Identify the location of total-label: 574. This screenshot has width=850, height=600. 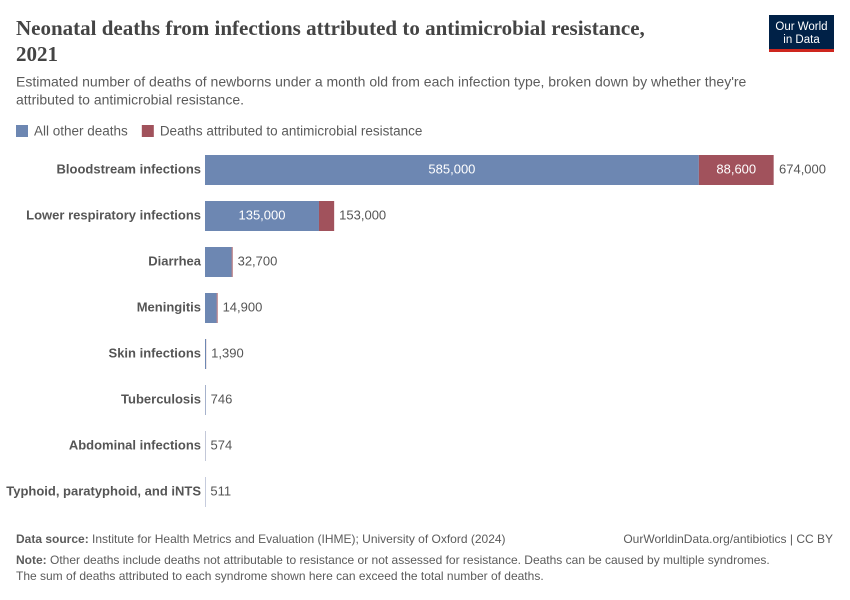
(221, 444).